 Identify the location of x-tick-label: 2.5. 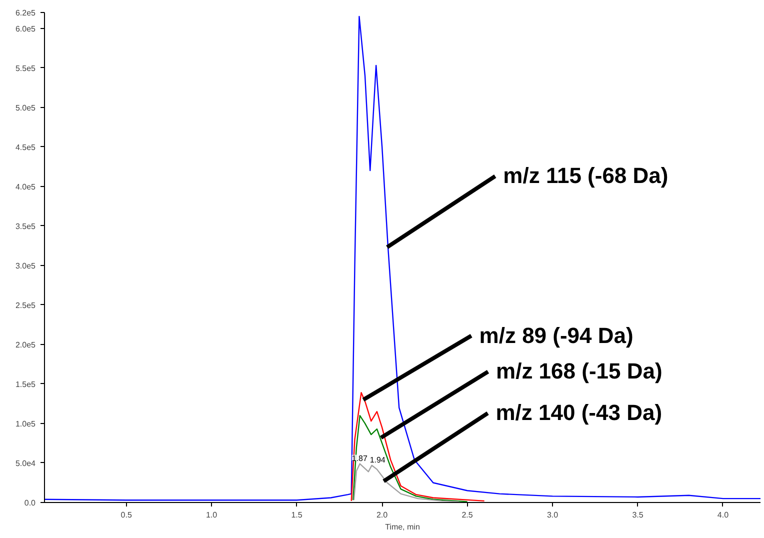
(468, 515).